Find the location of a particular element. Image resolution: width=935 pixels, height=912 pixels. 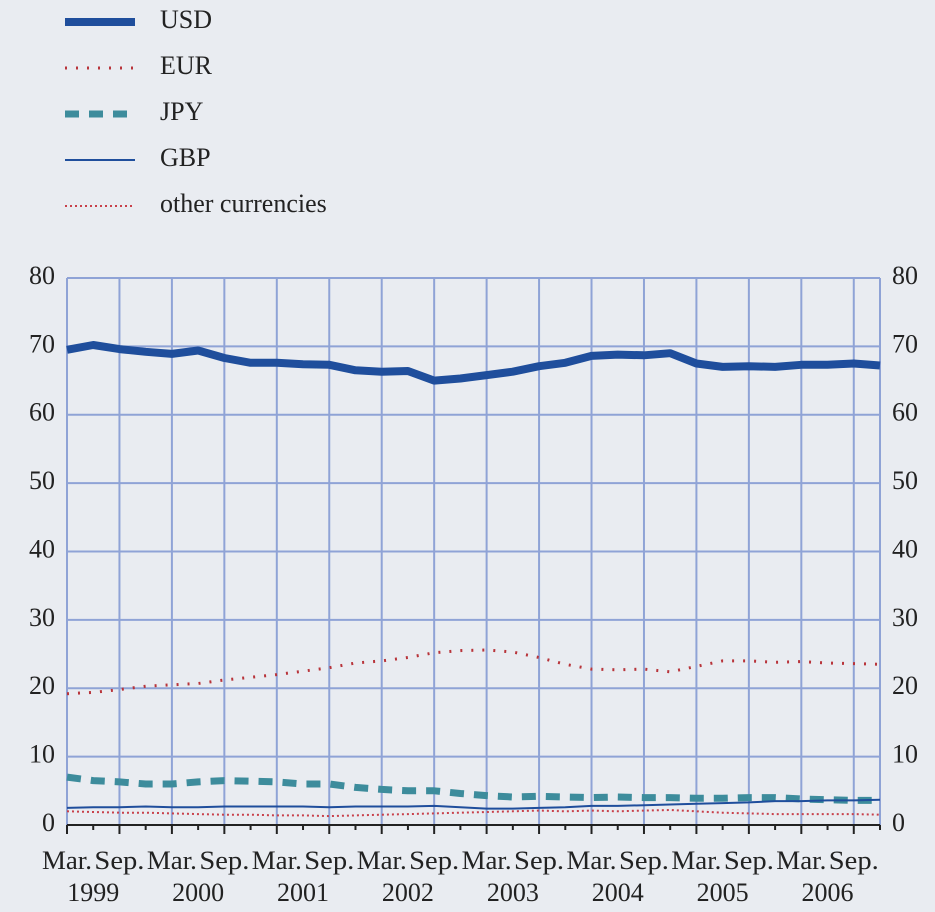

y-tick-label: 0 is located at coordinates (48, 822).